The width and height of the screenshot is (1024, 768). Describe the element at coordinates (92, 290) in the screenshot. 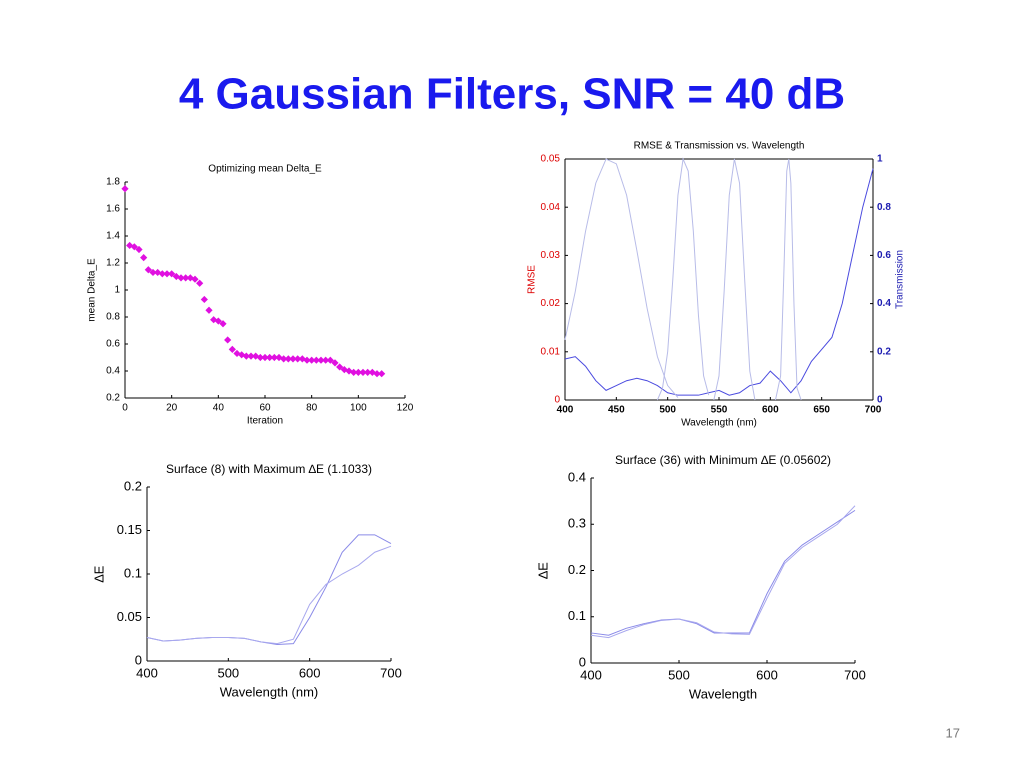

I see `y-axis-label: mean Delta_E` at that location.